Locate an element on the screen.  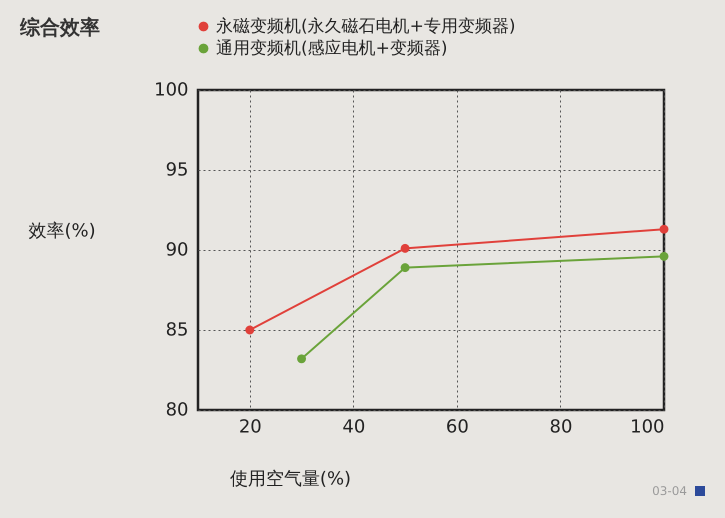
x-tick-label: 100 is located at coordinates (647, 427).